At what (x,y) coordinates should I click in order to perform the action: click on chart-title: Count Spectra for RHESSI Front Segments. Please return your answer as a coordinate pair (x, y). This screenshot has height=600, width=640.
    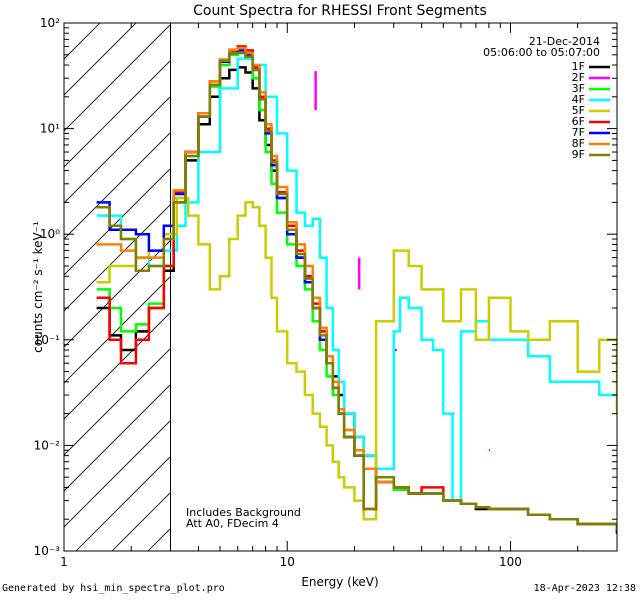
    Looking at the image, I should click on (340, 11).